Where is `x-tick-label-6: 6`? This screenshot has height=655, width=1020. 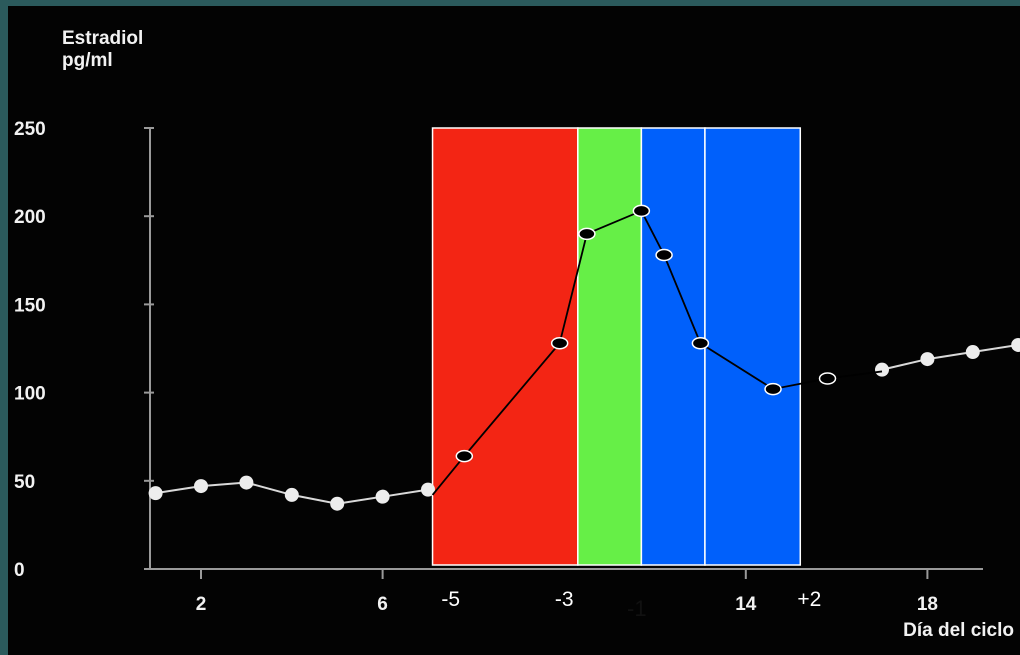 x-tick-label-6: 6 is located at coordinates (382, 604).